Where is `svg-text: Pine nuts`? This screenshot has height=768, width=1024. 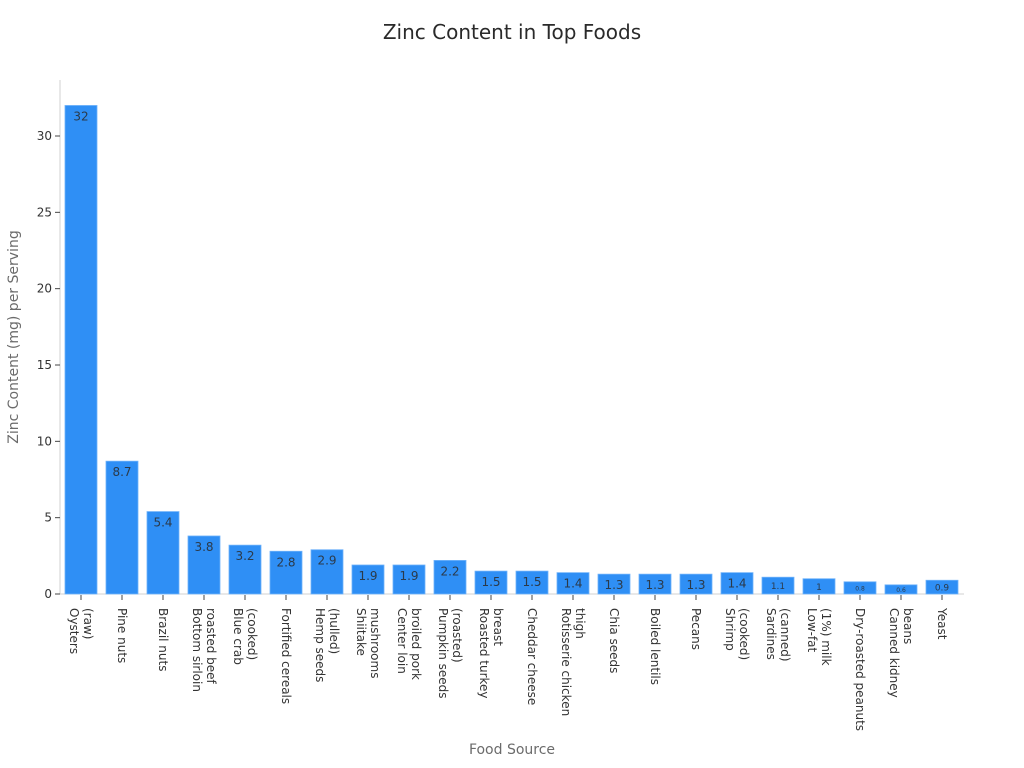
svg-text: Pine nuts is located at coordinates (122, 635).